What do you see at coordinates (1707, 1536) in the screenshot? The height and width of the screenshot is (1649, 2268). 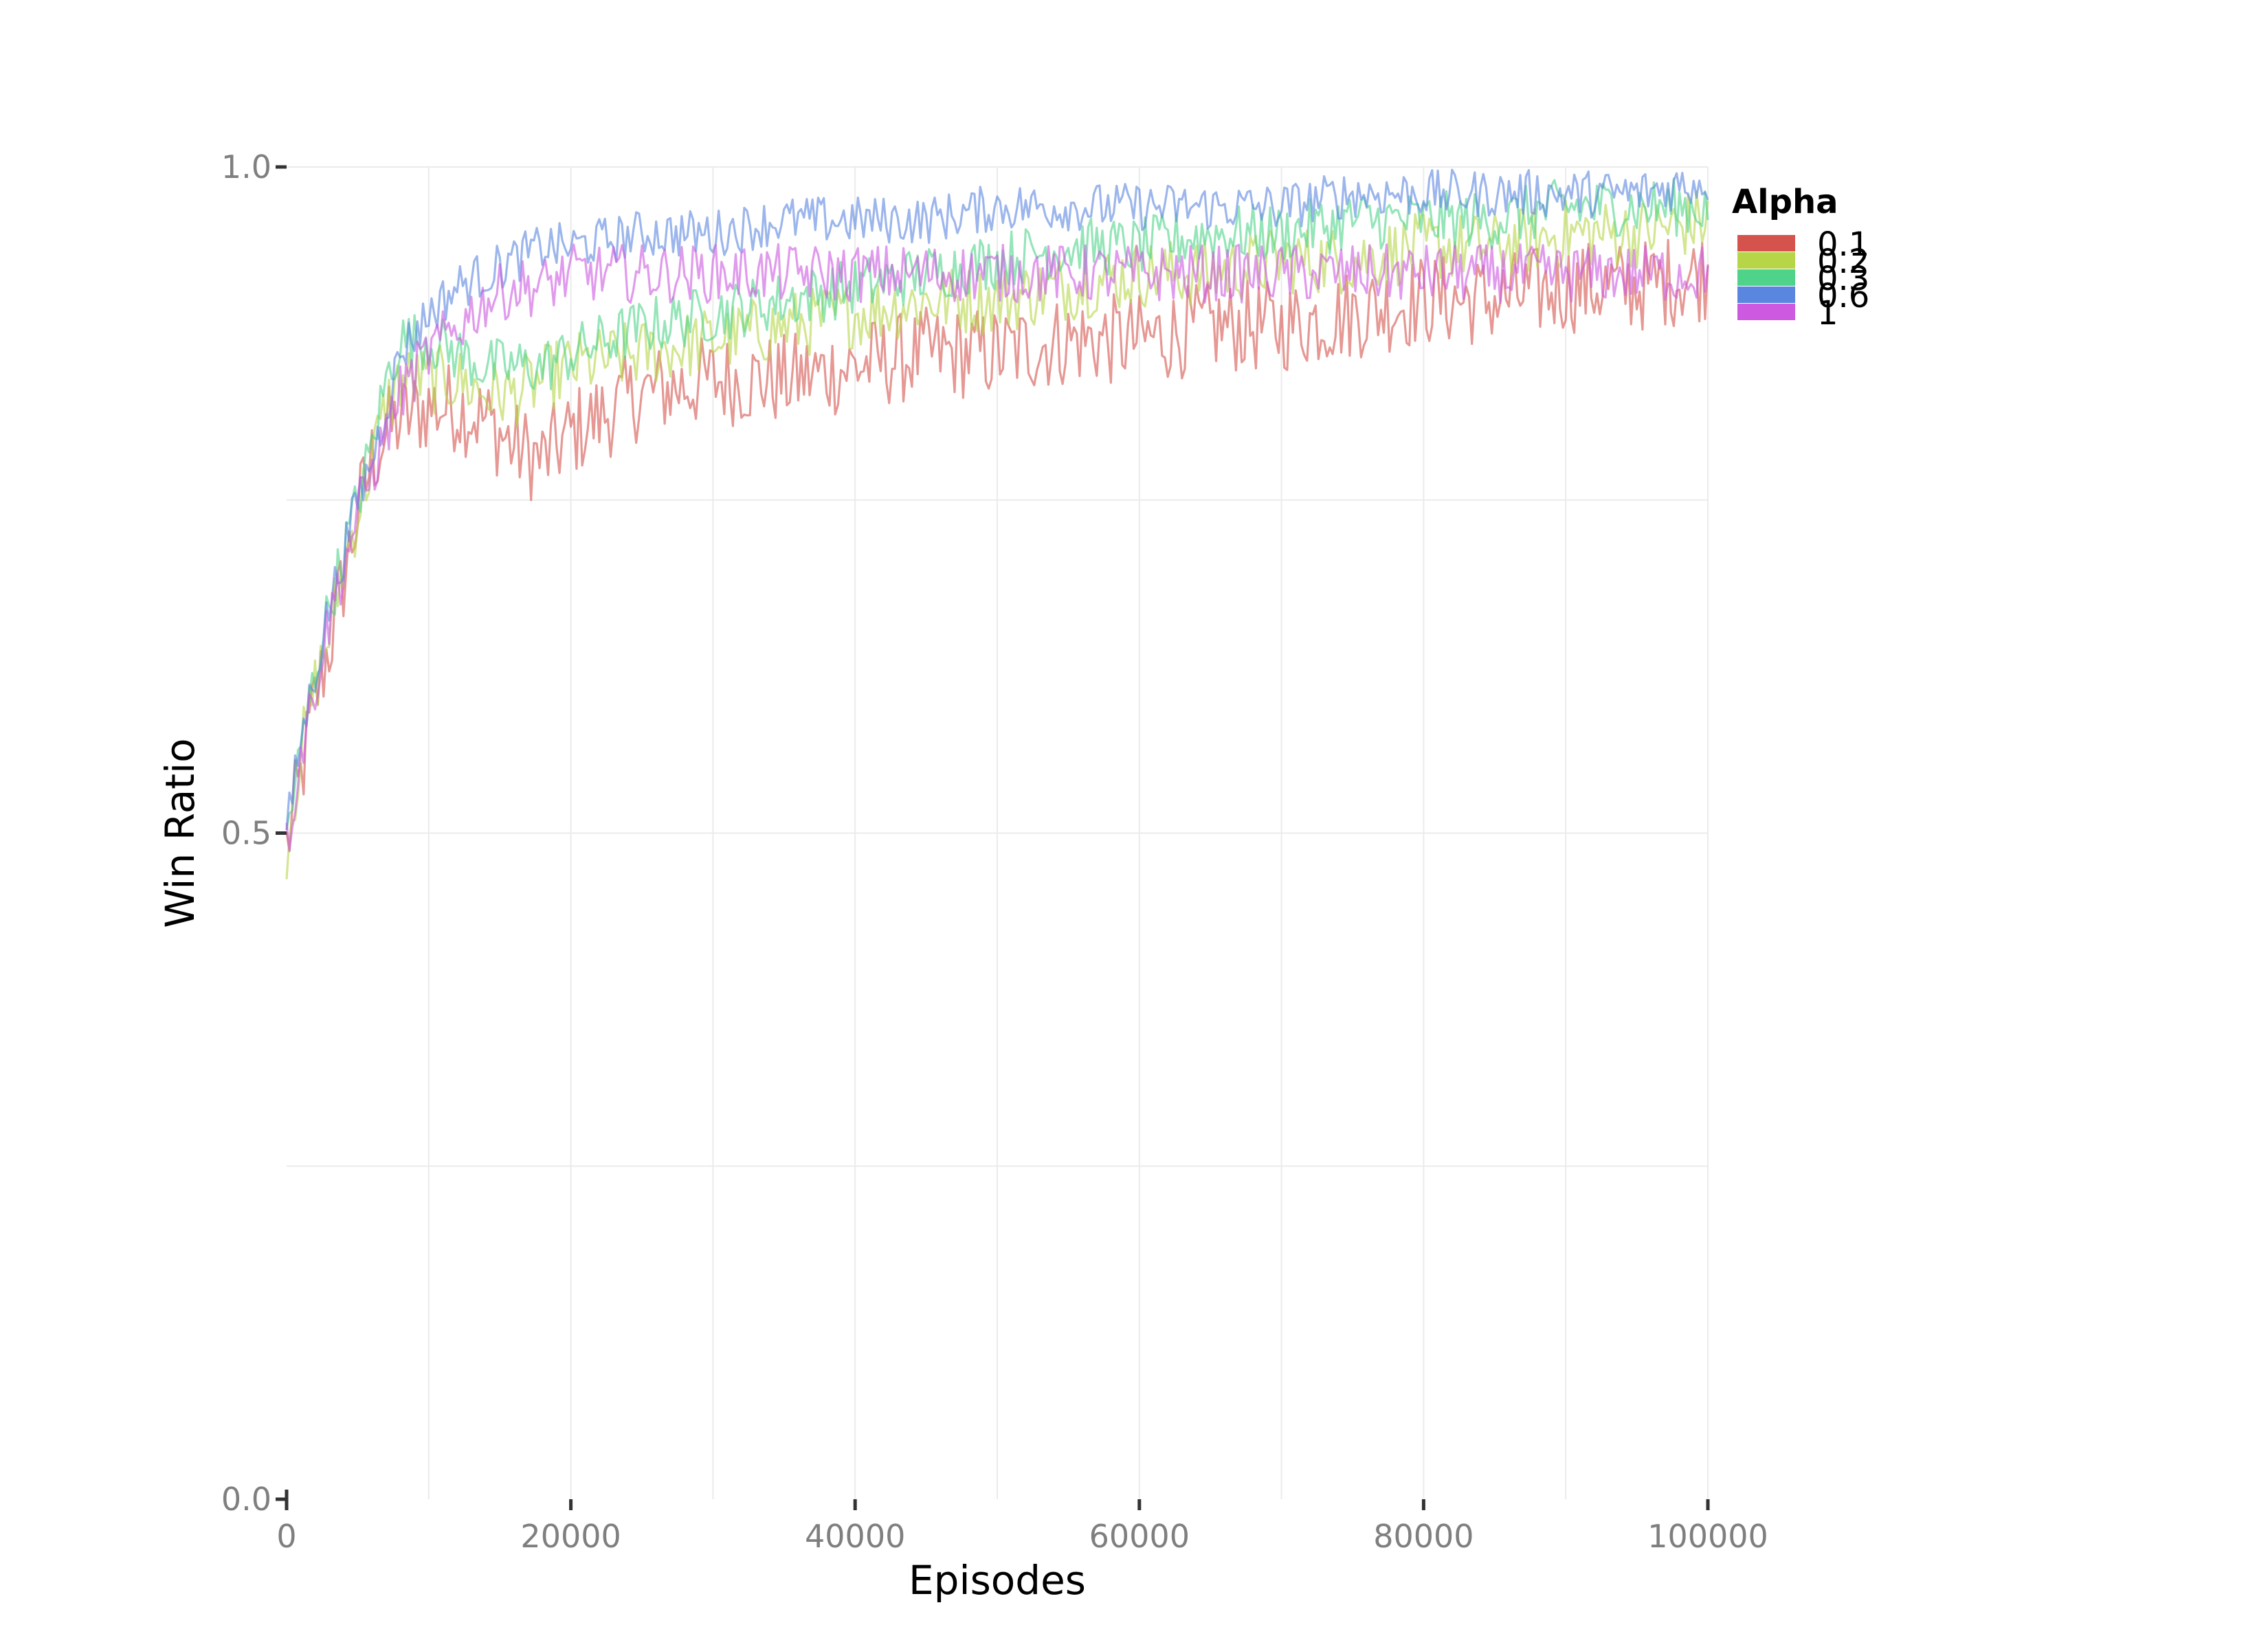 I see `x-tick-label: 100000` at bounding box center [1707, 1536].